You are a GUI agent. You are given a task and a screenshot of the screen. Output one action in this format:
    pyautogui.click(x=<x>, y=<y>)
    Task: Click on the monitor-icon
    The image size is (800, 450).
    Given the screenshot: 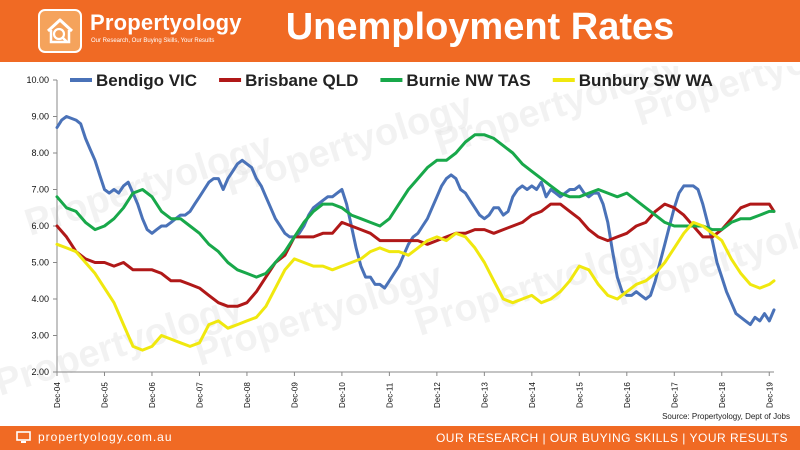 What is the action you would take?
    pyautogui.click(x=23, y=437)
    